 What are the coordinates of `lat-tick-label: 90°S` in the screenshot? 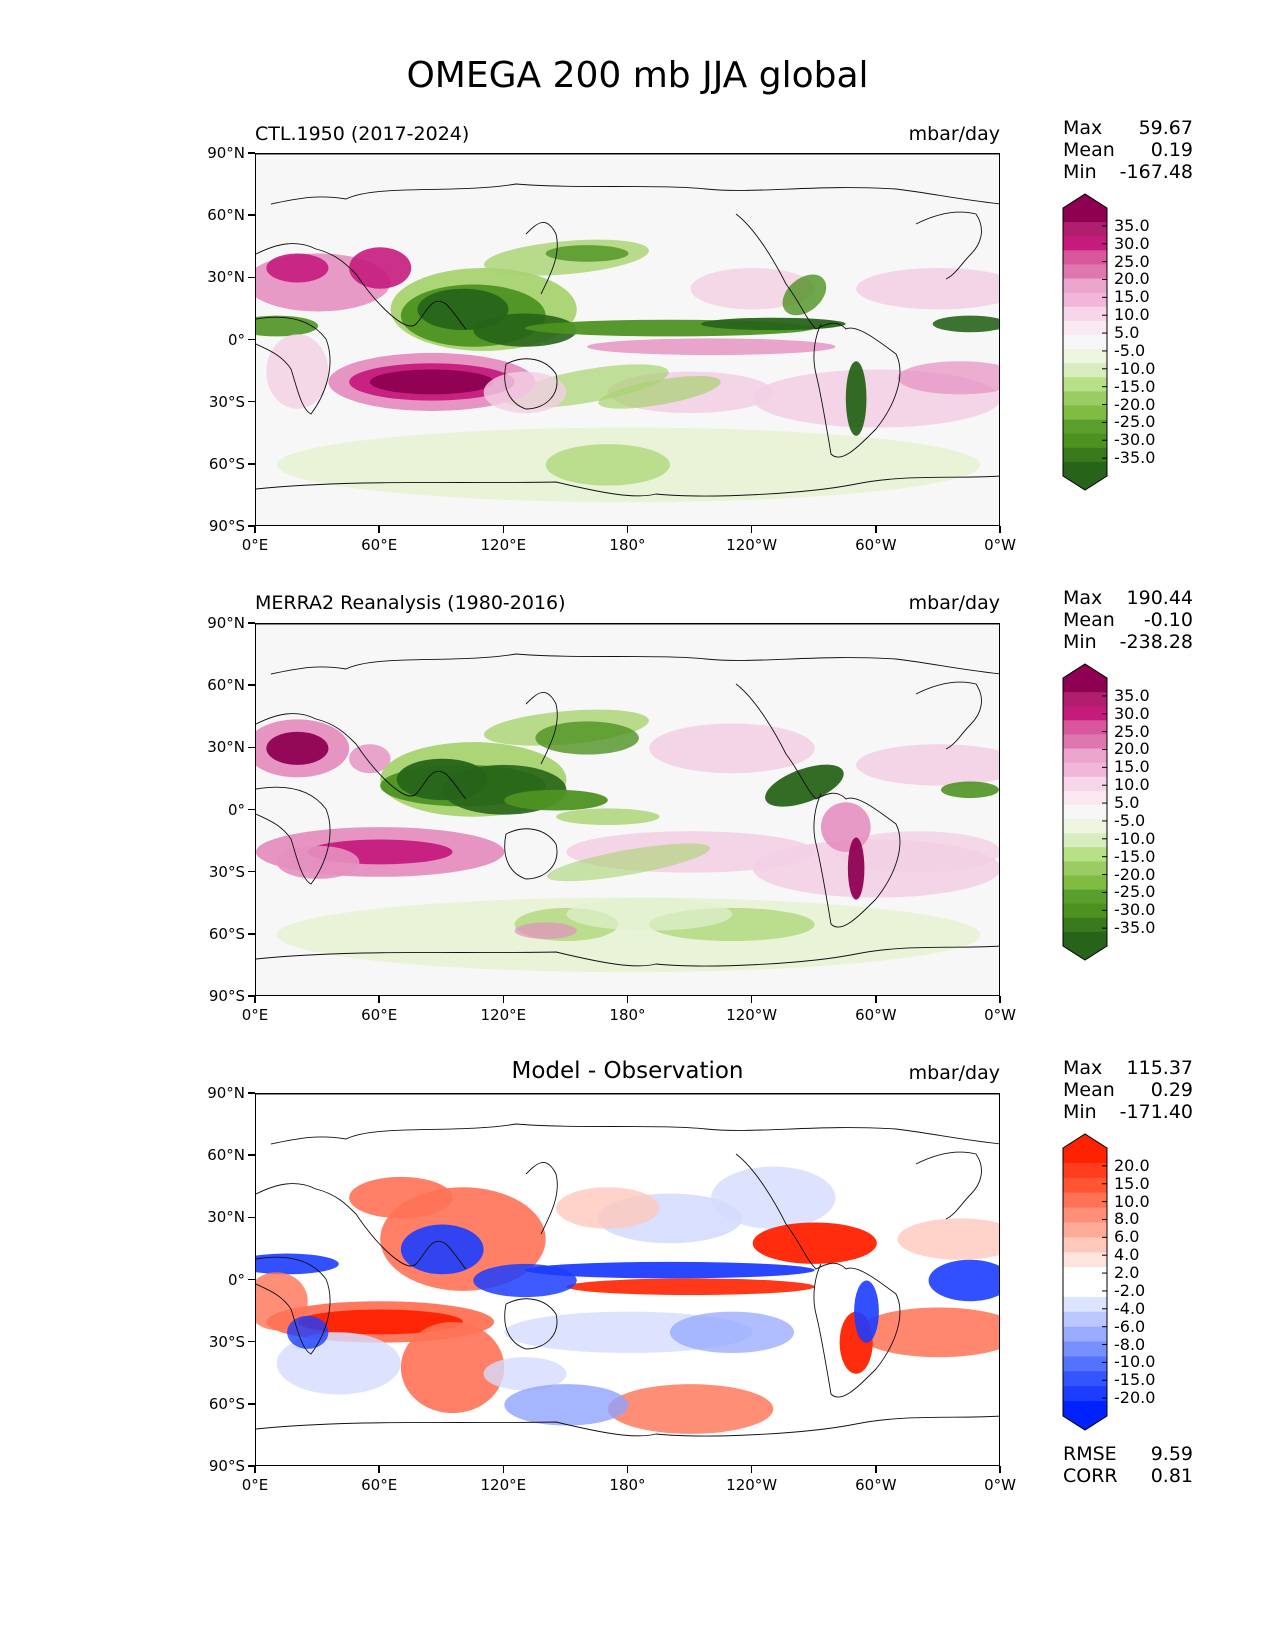 It's located at (226, 526).